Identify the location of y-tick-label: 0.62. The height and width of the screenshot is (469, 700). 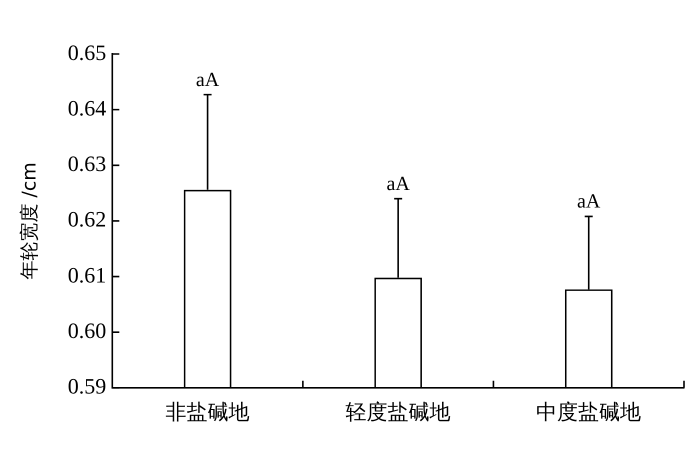
(87, 219).